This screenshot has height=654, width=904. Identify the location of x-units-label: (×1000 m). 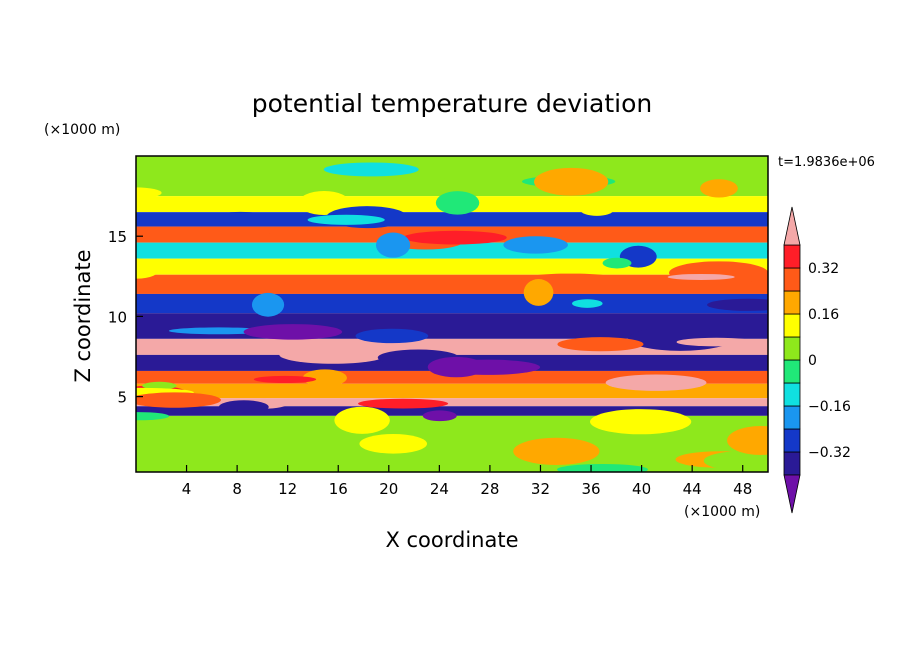
(722, 512).